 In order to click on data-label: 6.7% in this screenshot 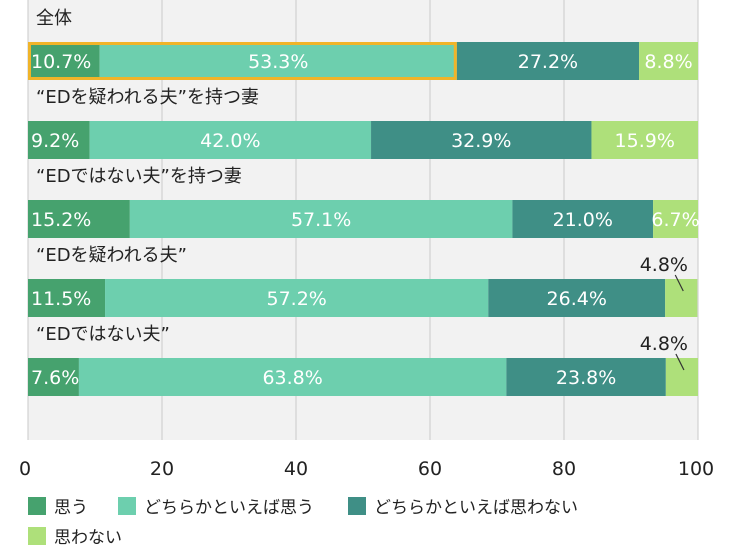, I will do `click(675, 220)`.